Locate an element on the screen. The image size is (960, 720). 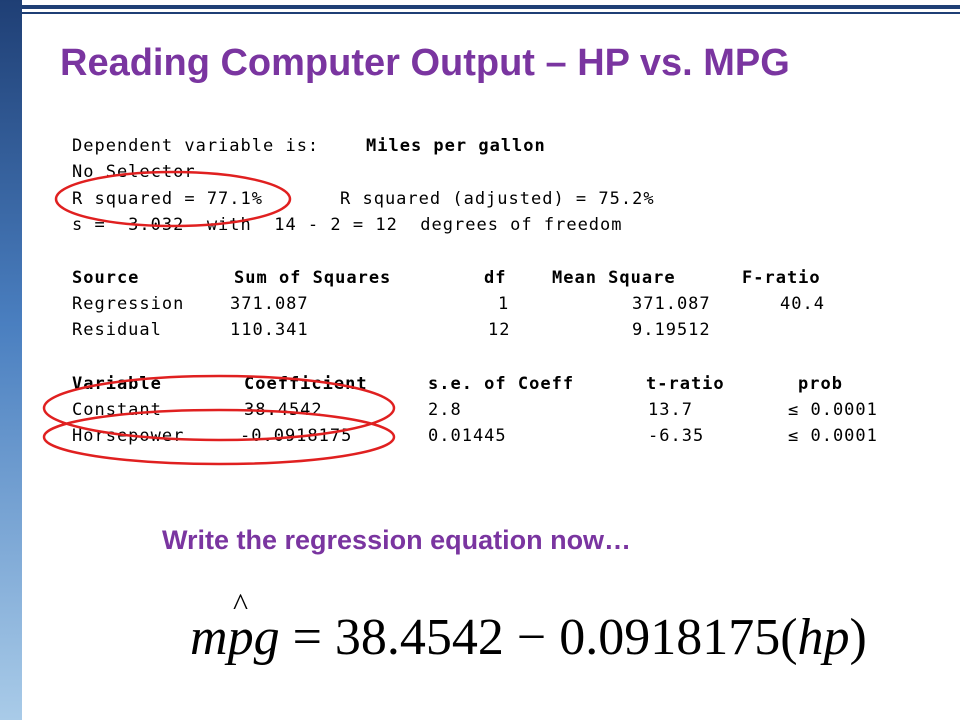
coef-cell: 0.01445 is located at coordinates (467, 436).